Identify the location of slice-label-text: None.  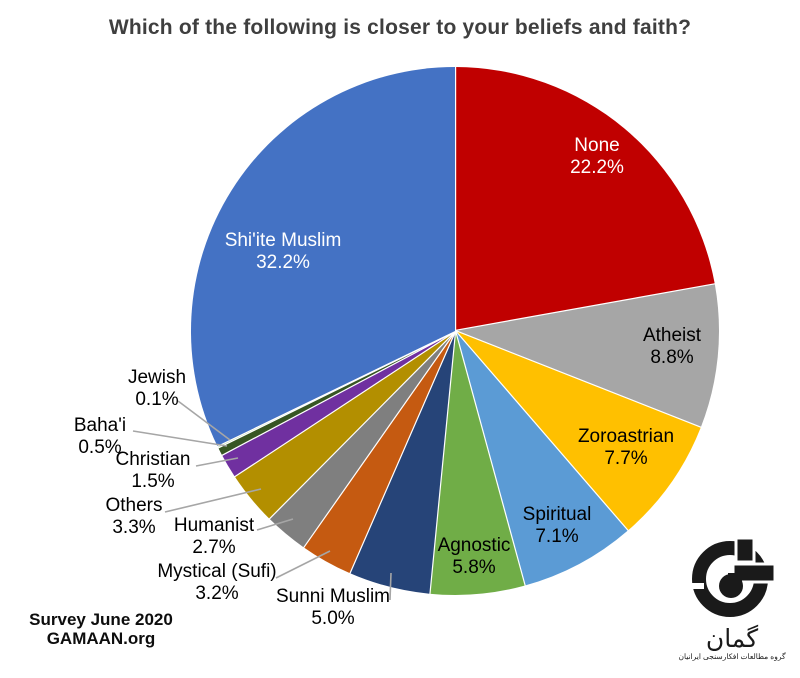
(597, 145).